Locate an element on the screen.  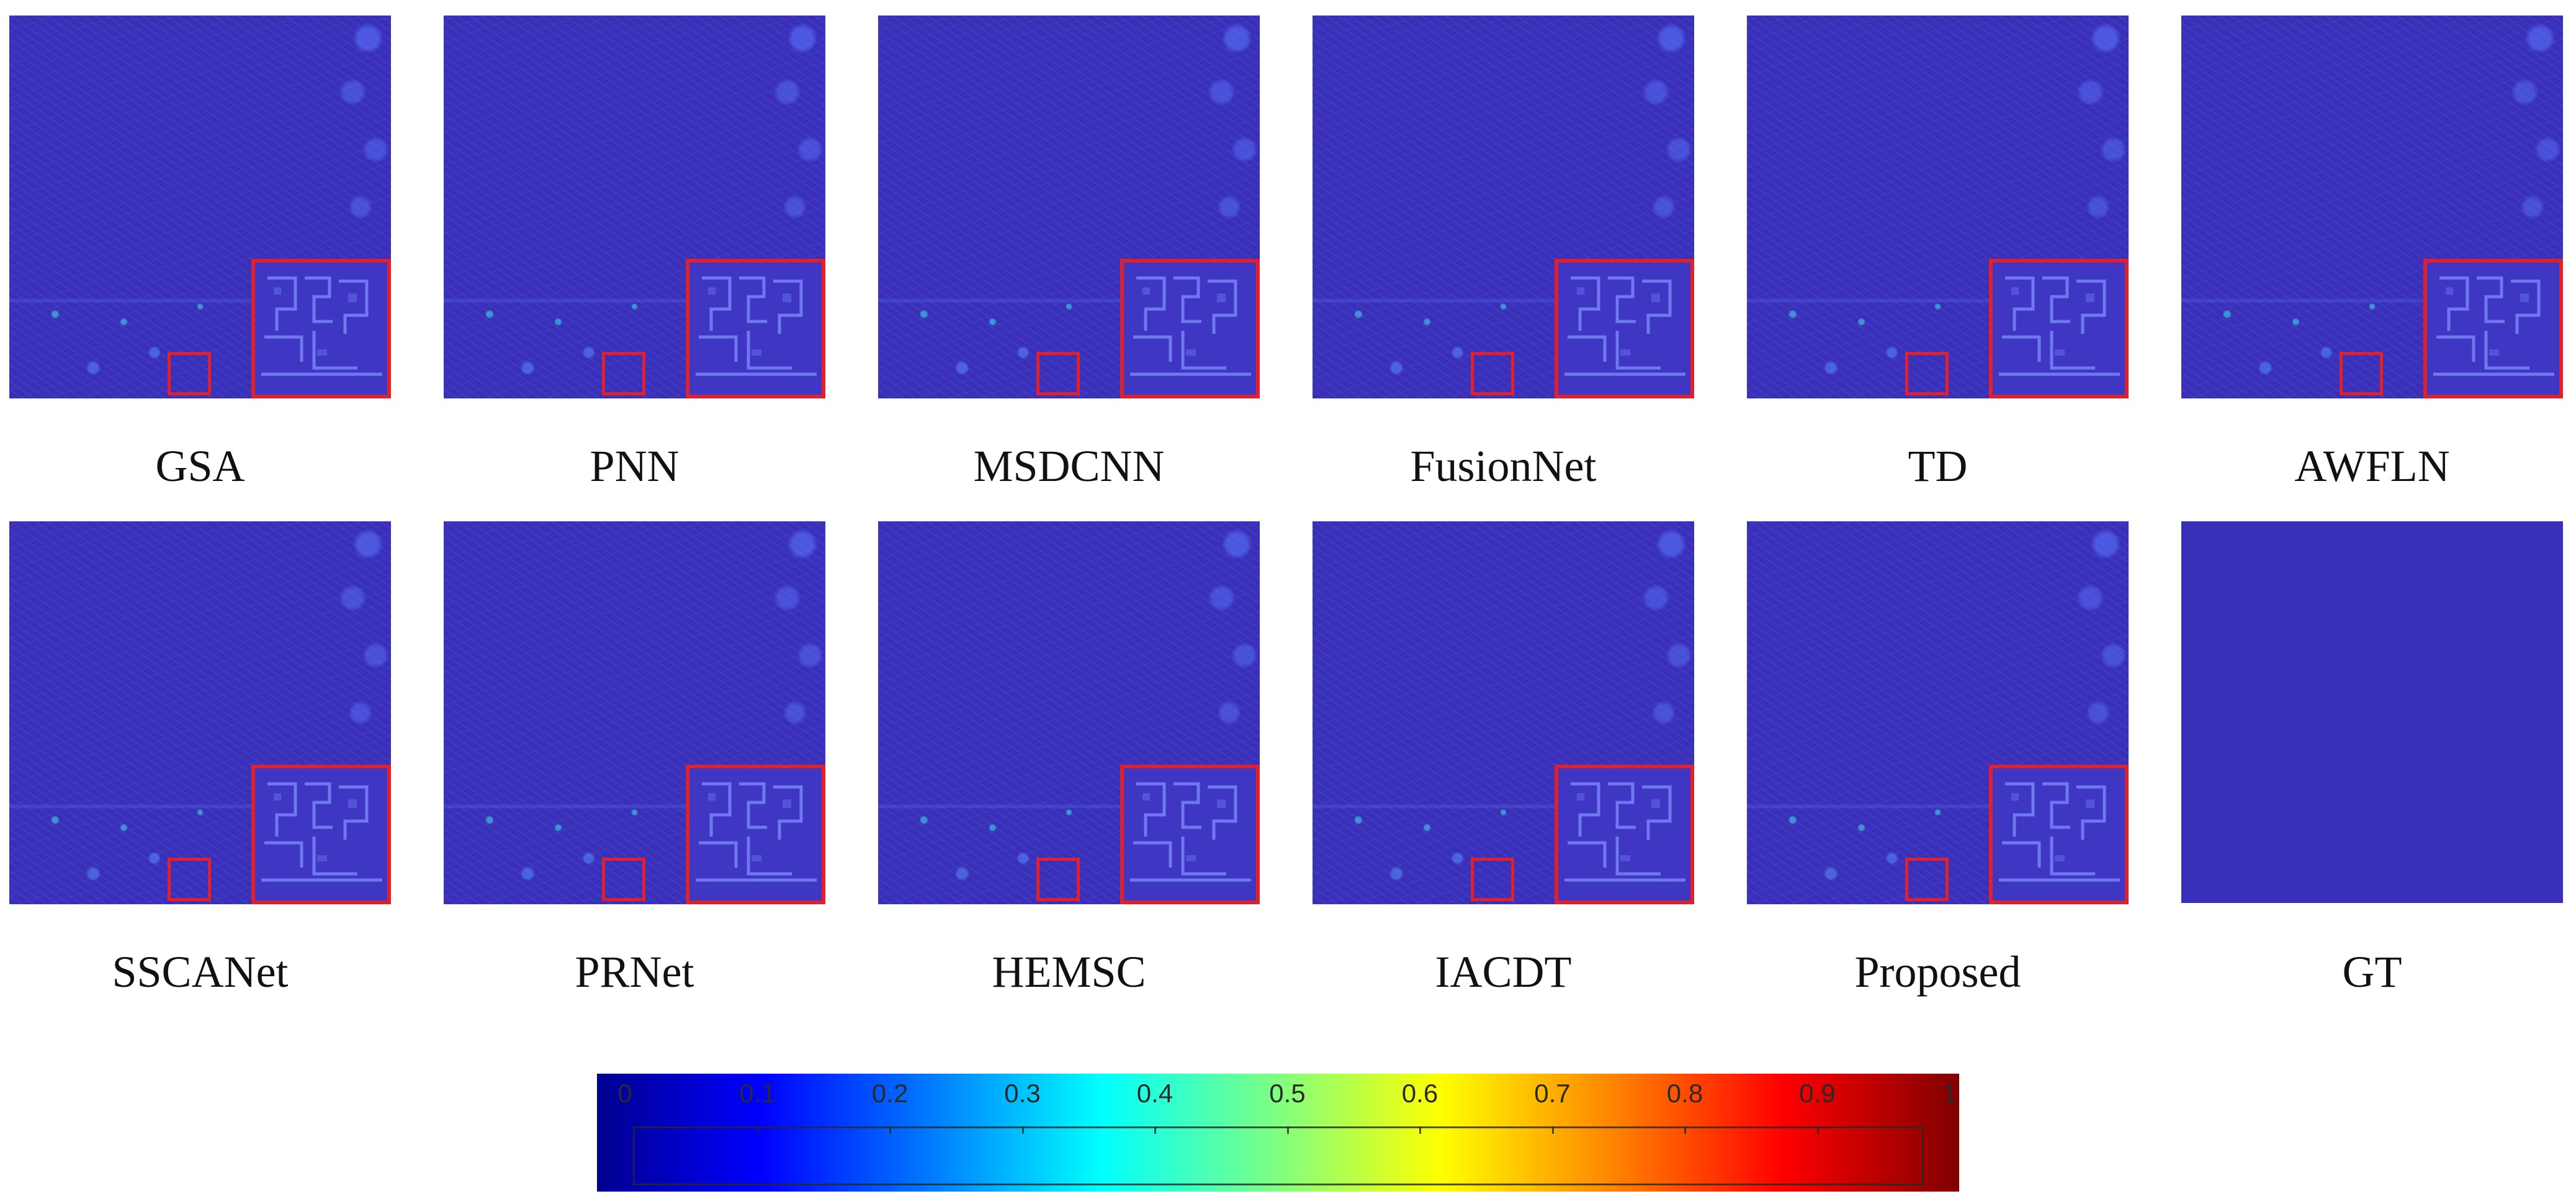
panel-fusionnet: FusionNet is located at coordinates (1504, 252).